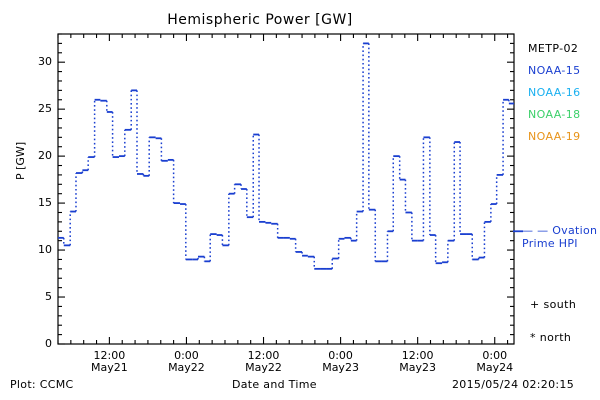 Image resolution: width=600 pixels, height=400 pixels. I want to click on legend-item-metp-02: METP-02, so click(553, 48).